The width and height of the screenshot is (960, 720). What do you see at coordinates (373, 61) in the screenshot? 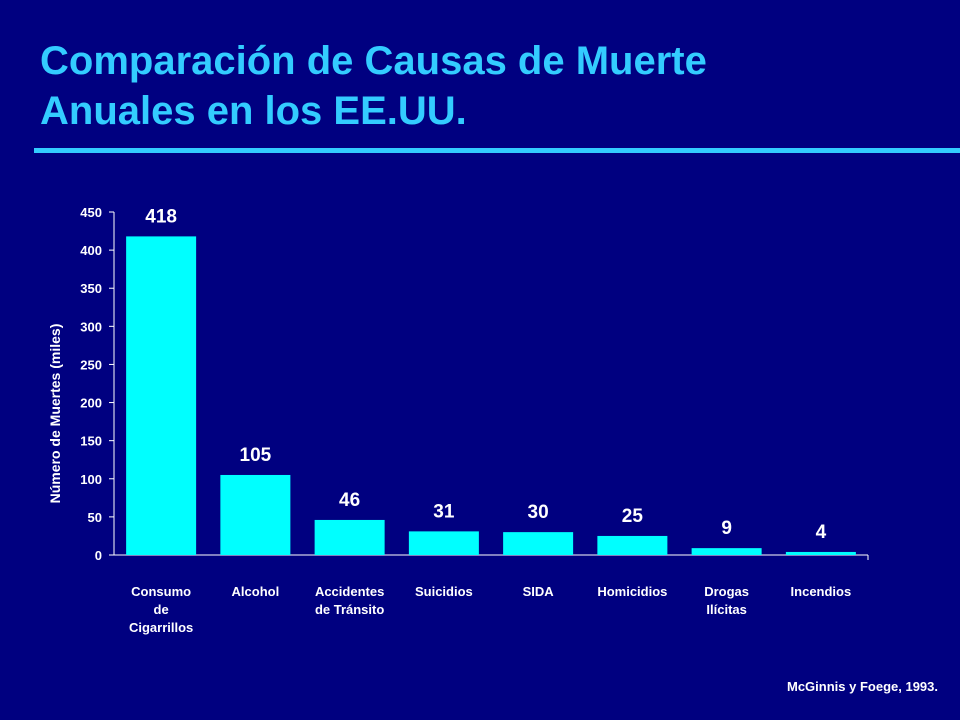
I see `slide-title-line-1: Comparación de Causas de Muerte` at bounding box center [373, 61].